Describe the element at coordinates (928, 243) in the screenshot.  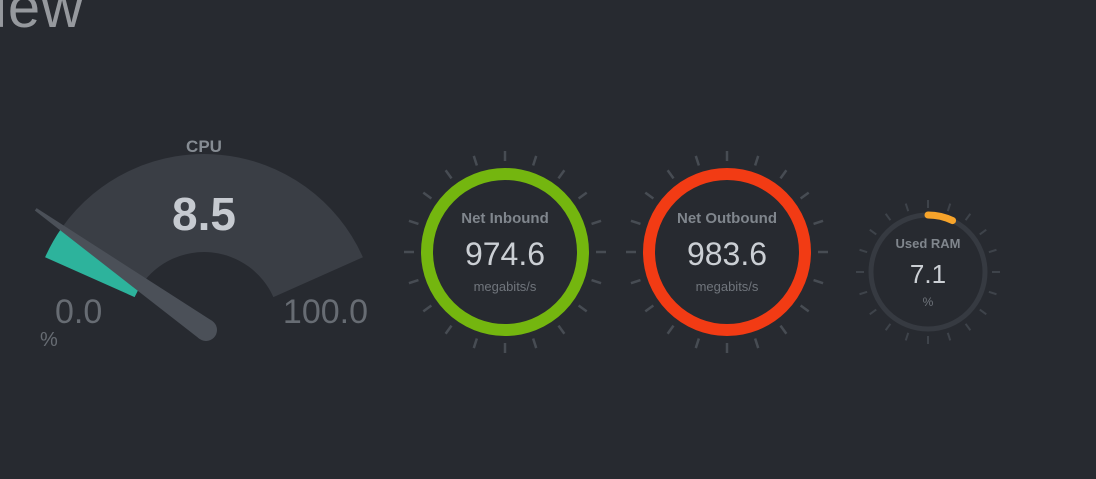
I see `used-ram-title: Used RAM` at that location.